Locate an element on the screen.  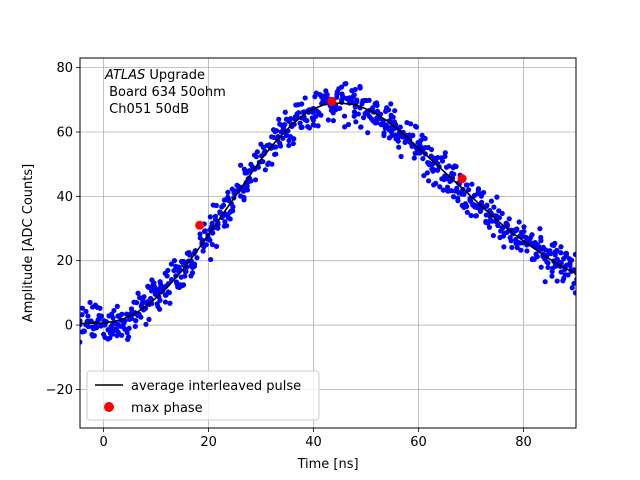
y-tick-label: 60 is located at coordinates (64, 133).